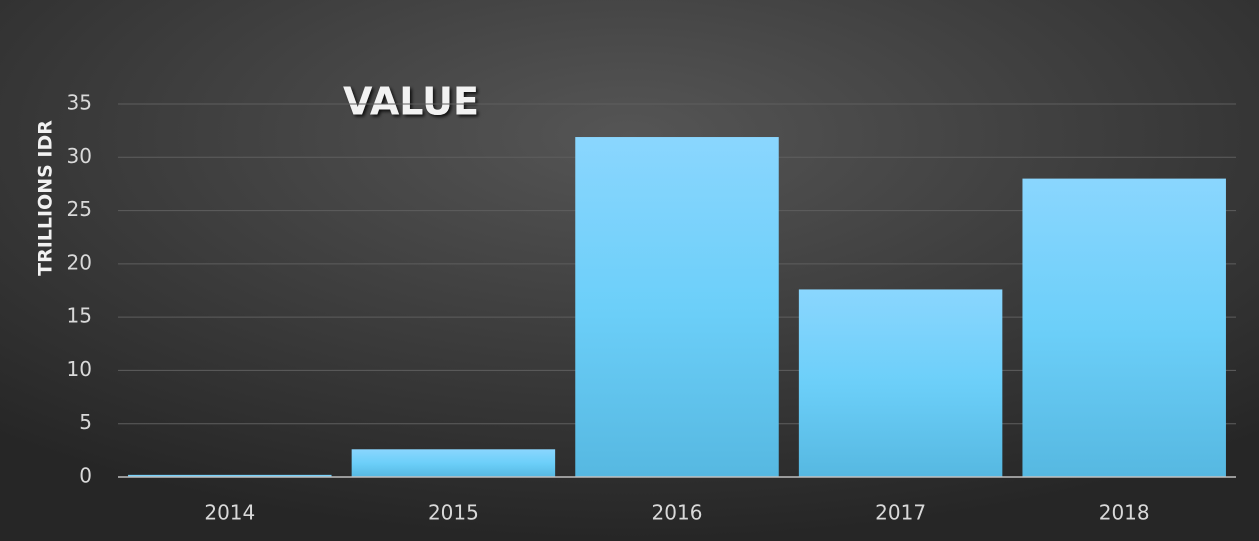 This screenshot has height=541, width=1259. What do you see at coordinates (229, 513) in the screenshot?
I see `x-tick-label: 2014` at bounding box center [229, 513].